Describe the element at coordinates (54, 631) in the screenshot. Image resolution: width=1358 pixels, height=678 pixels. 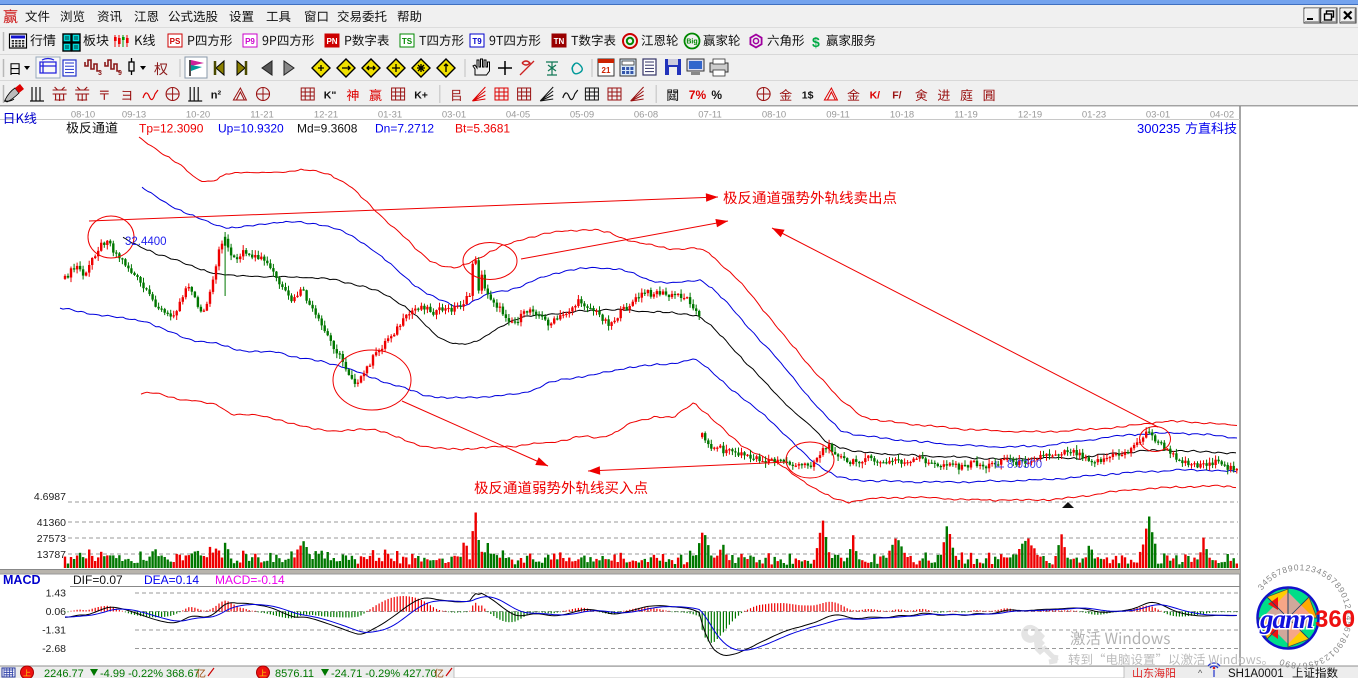
I see `svg-text: -1.31` at that location.